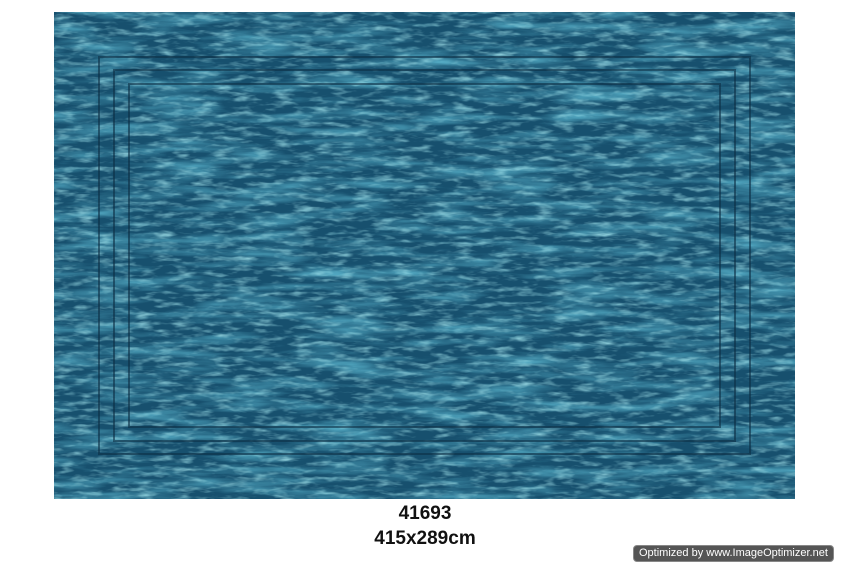 The height and width of the screenshot is (563, 849). Describe the element at coordinates (425, 513) in the screenshot. I see `product-code: 41693` at that location.